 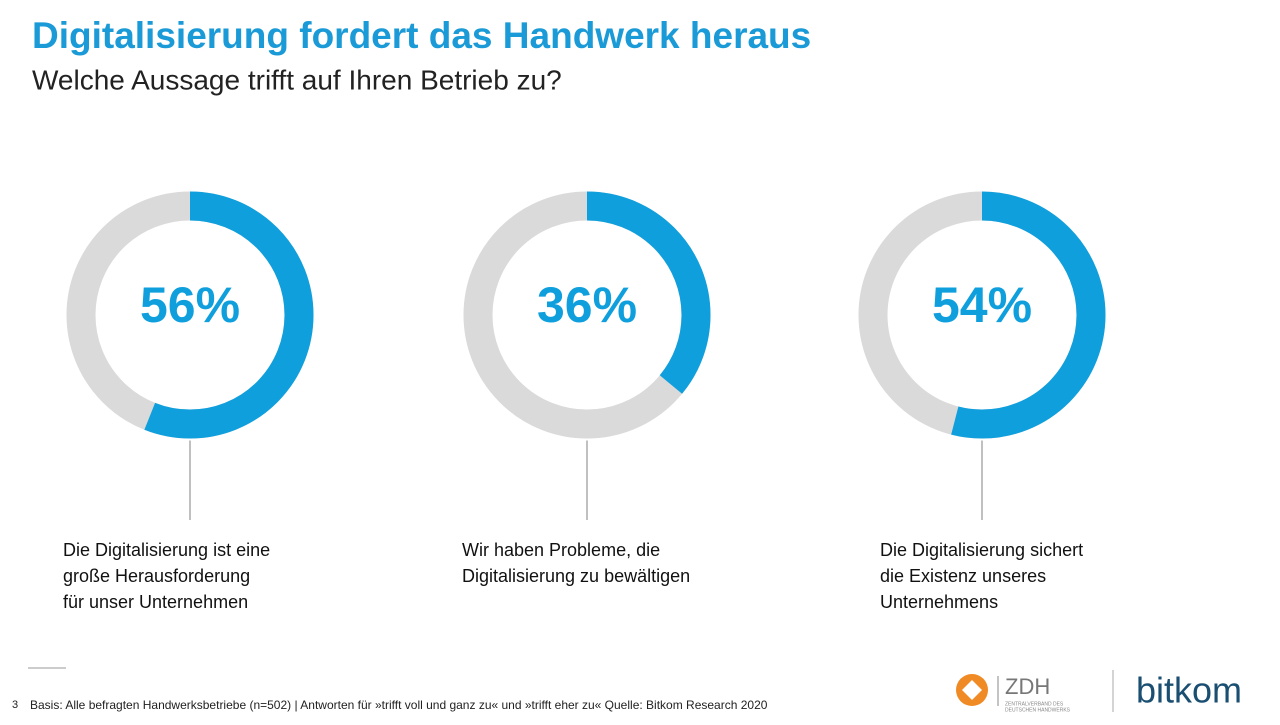 What do you see at coordinates (15, 705) in the screenshot?
I see `page-number: 3` at bounding box center [15, 705].